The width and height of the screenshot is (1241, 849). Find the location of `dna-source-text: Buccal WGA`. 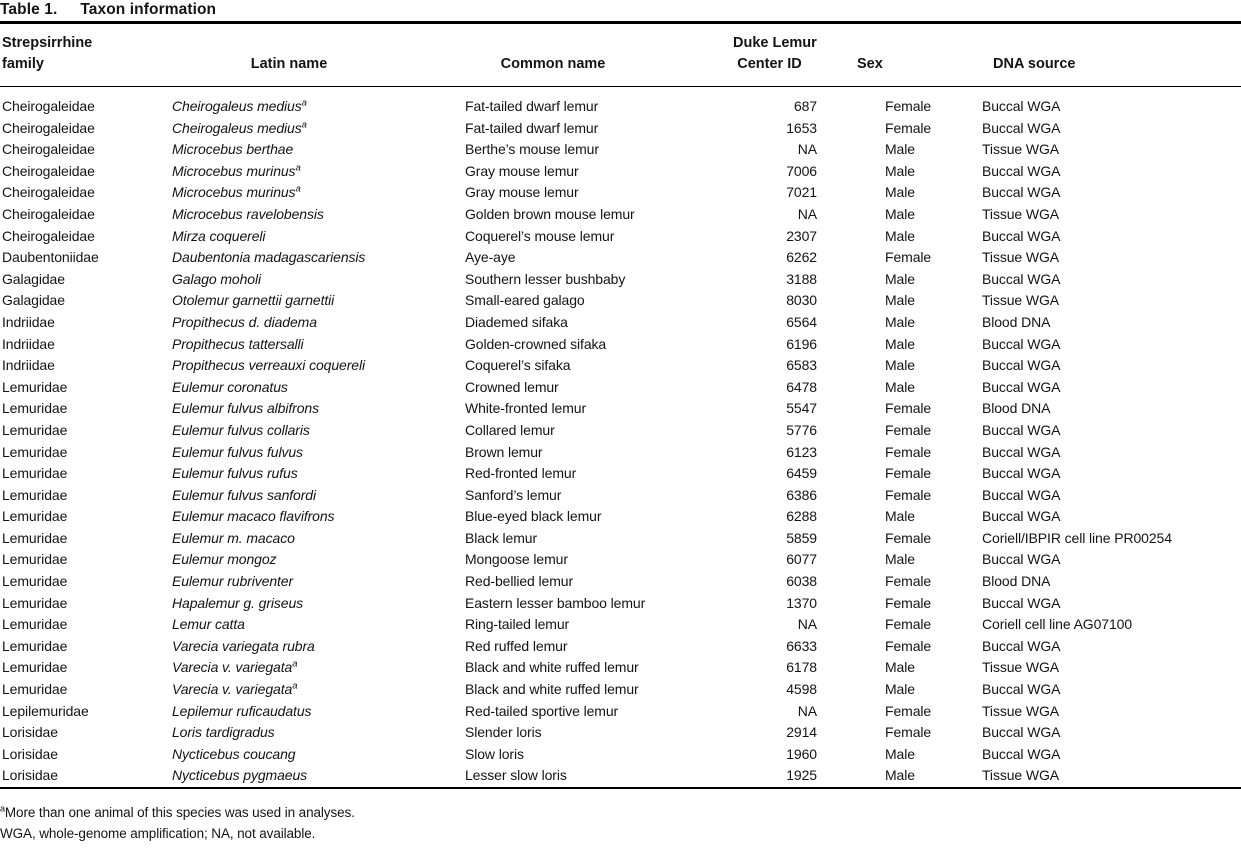

dna-source-text: Buccal WGA is located at coordinates (1021, 753).